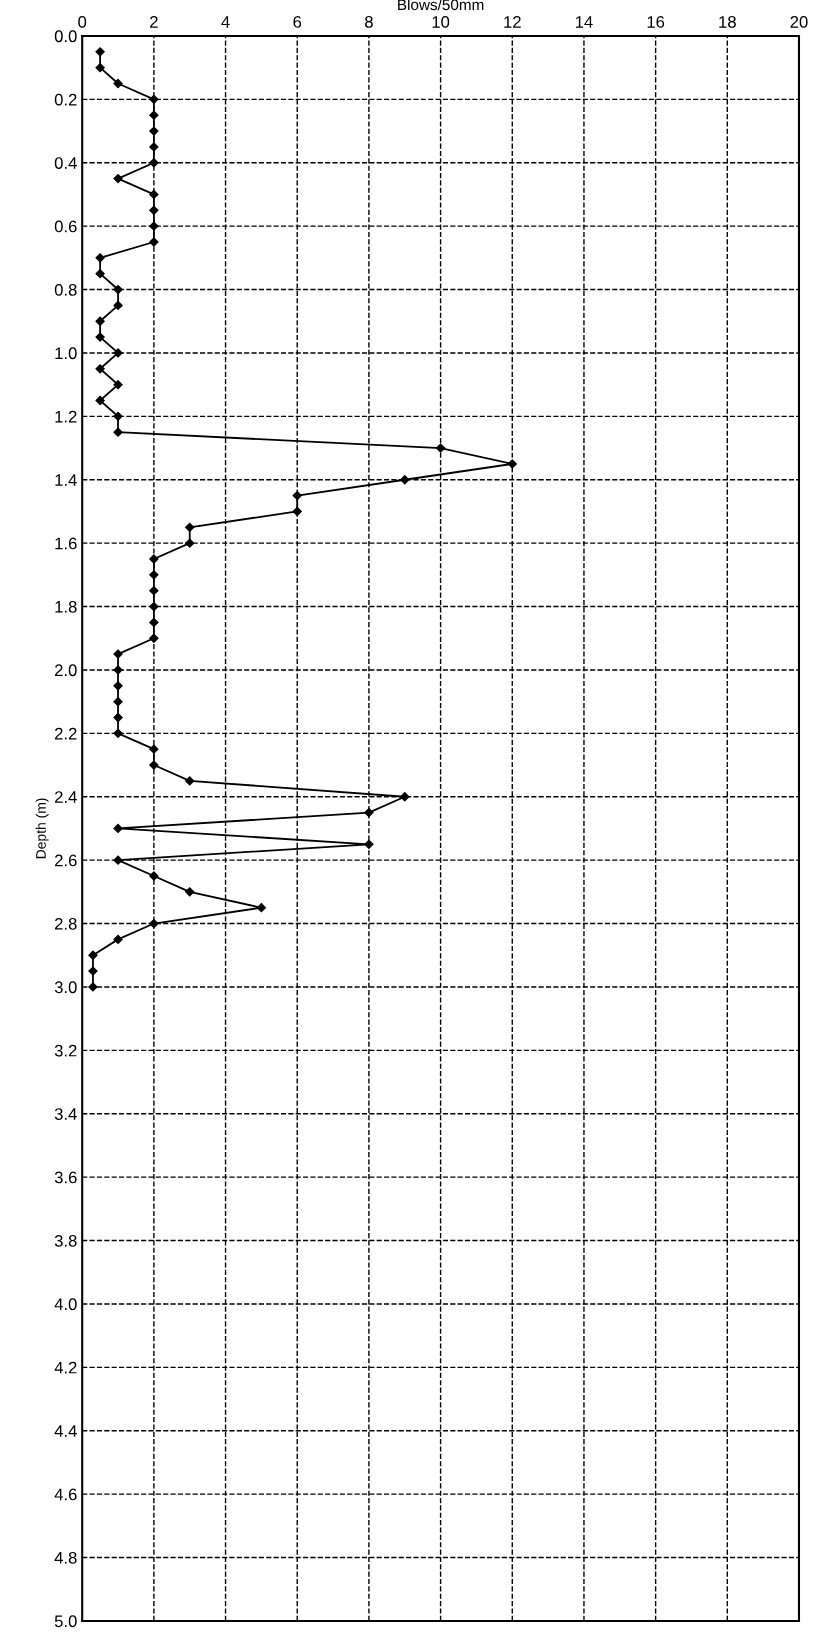 The width and height of the screenshot is (822, 1634). Describe the element at coordinates (66, 416) in the screenshot. I see `y-tick-label: 1.2` at that location.